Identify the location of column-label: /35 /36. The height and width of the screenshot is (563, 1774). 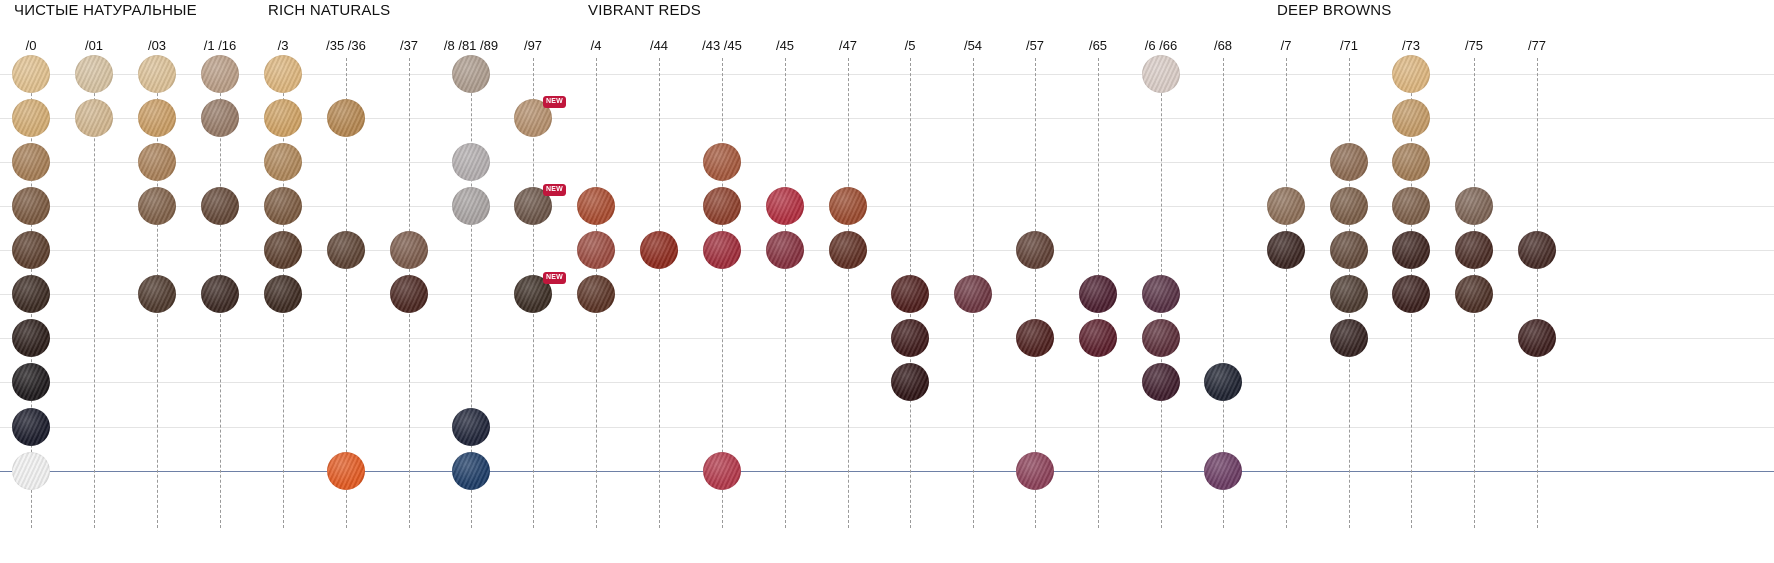
(346, 45).